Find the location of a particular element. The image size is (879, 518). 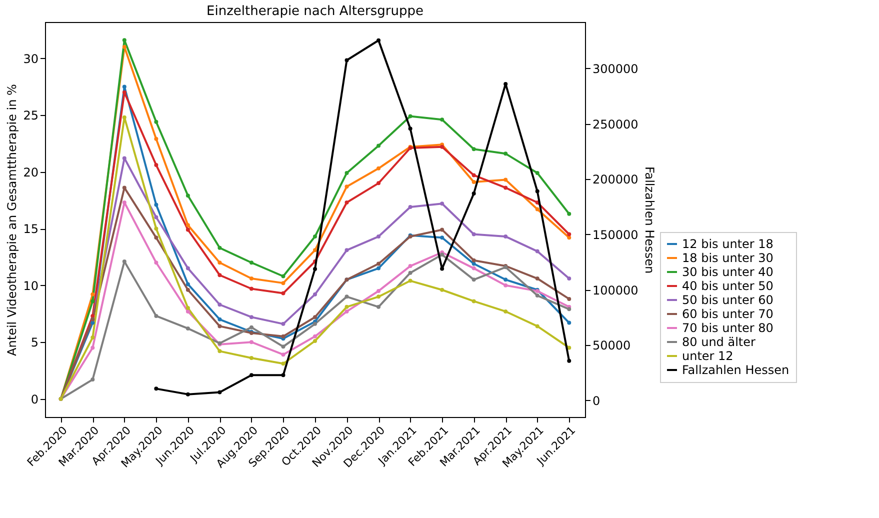

legend-label: 18 bis unter 30 is located at coordinates (728, 258).